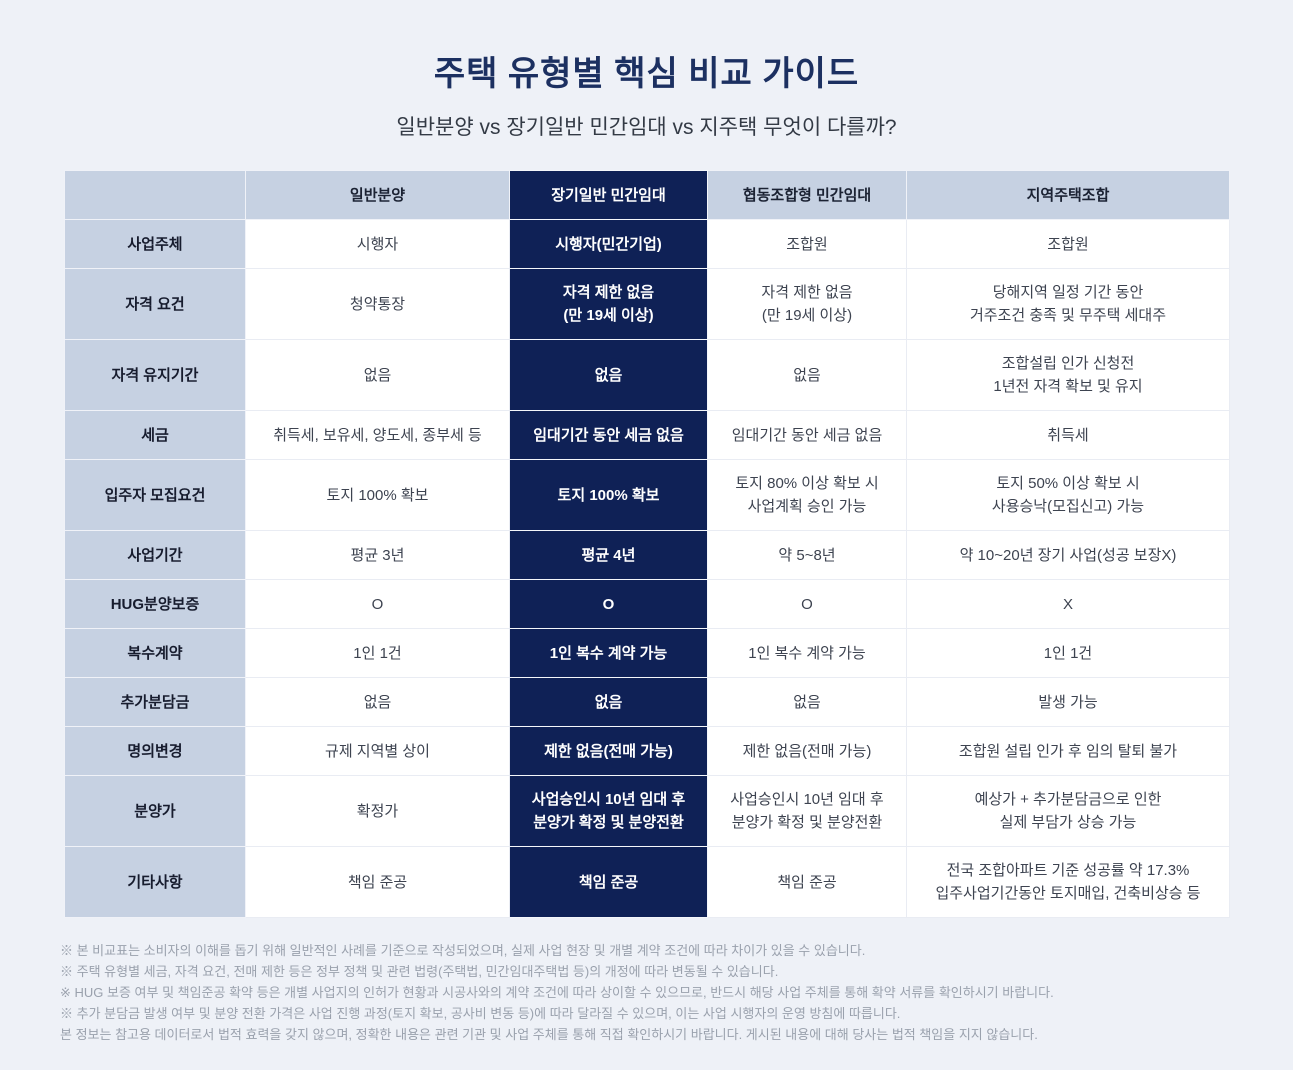  What do you see at coordinates (608, 555) in the screenshot?
I see `table-cell: 평균 4년` at bounding box center [608, 555].